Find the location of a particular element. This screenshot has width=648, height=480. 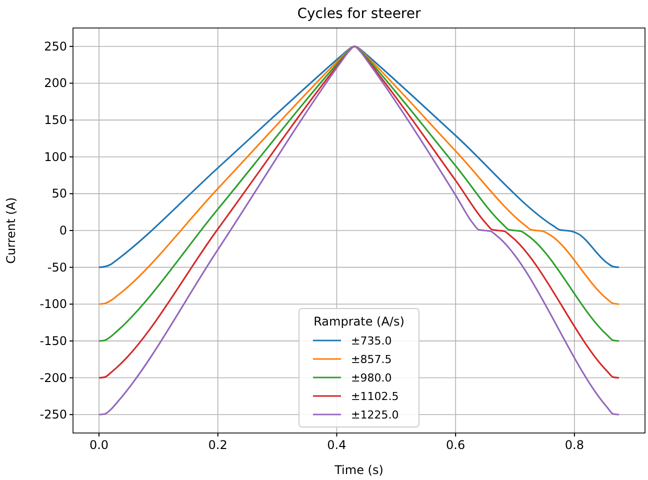

y-tick-label: -250 is located at coordinates (53, 415).